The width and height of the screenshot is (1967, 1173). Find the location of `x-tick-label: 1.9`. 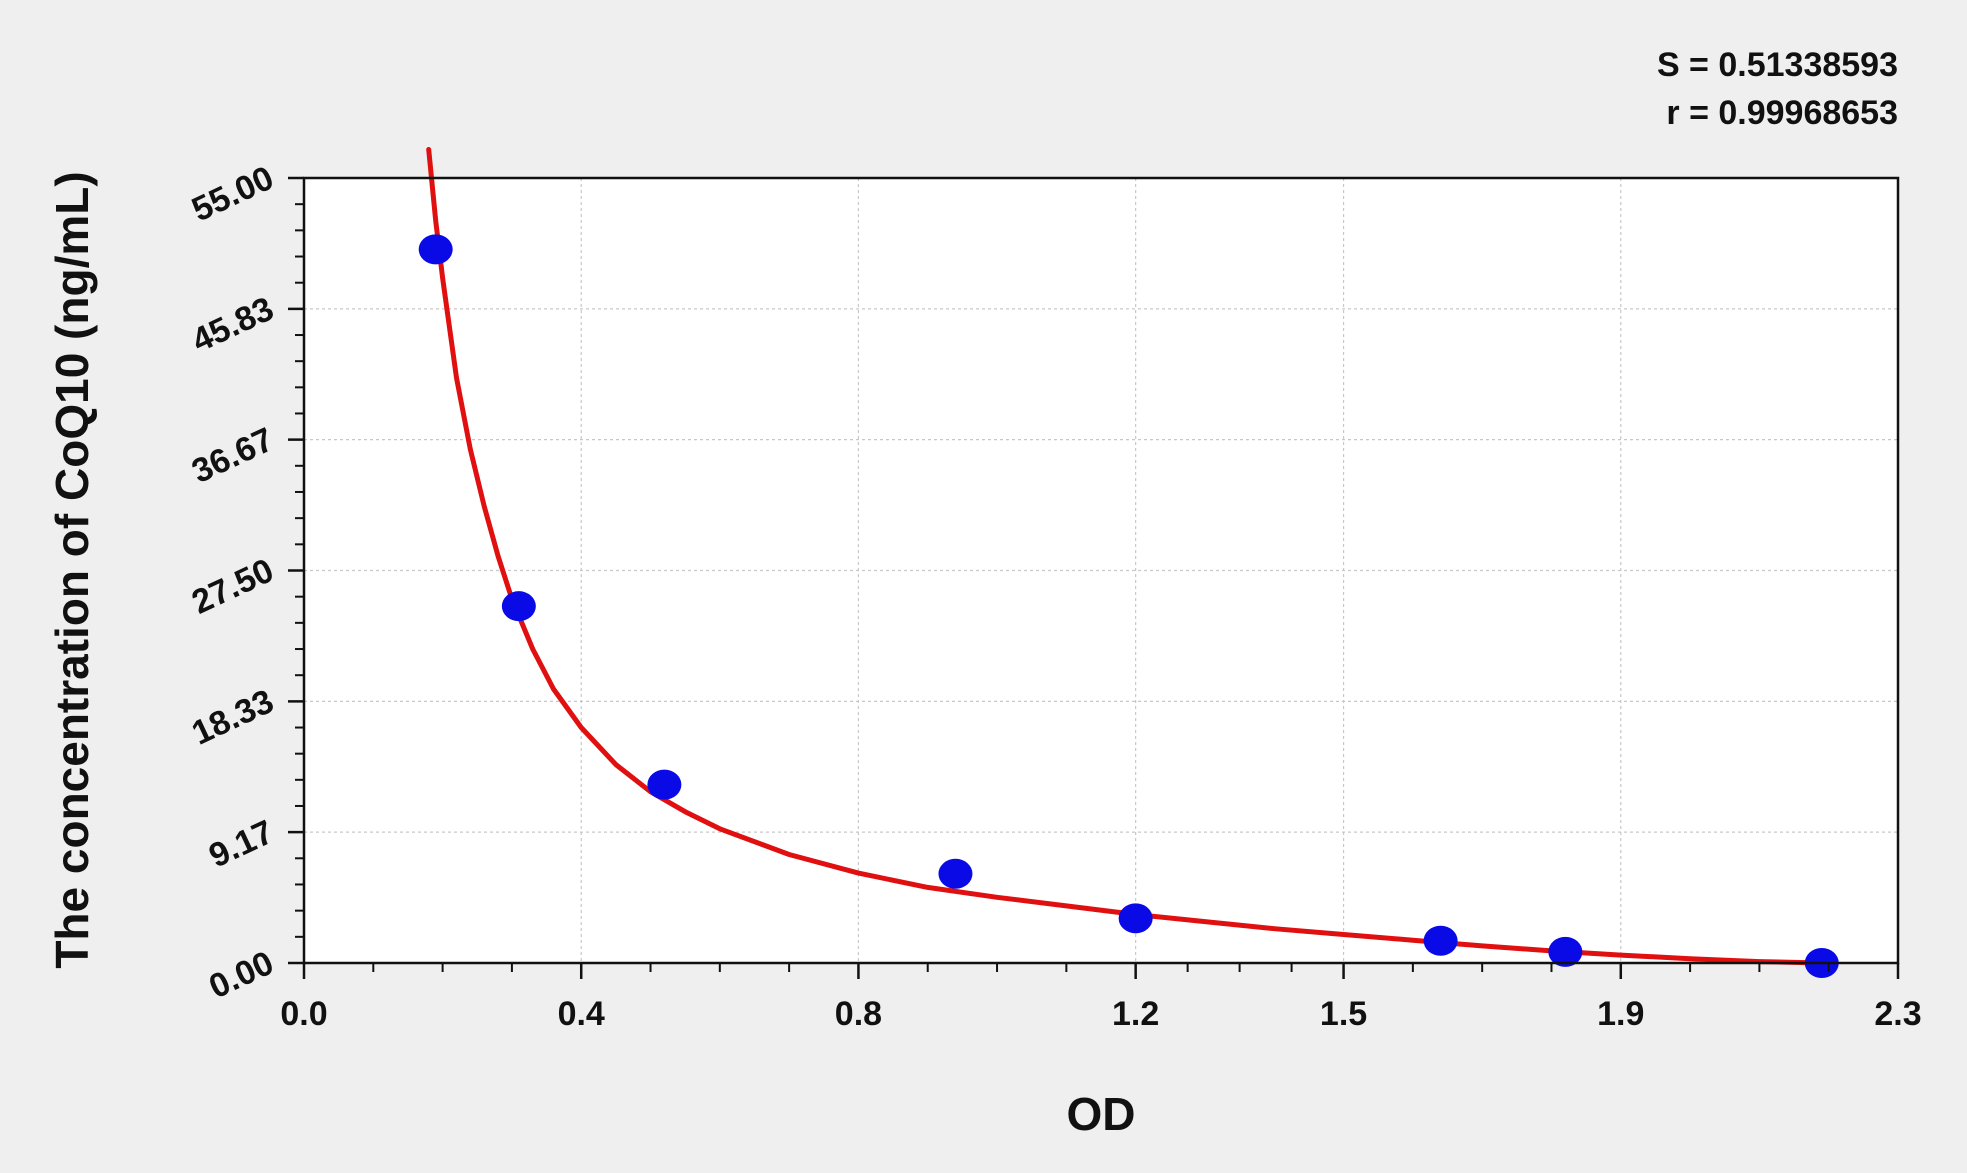

x-tick-label: 1.9 is located at coordinates (1620, 1014).